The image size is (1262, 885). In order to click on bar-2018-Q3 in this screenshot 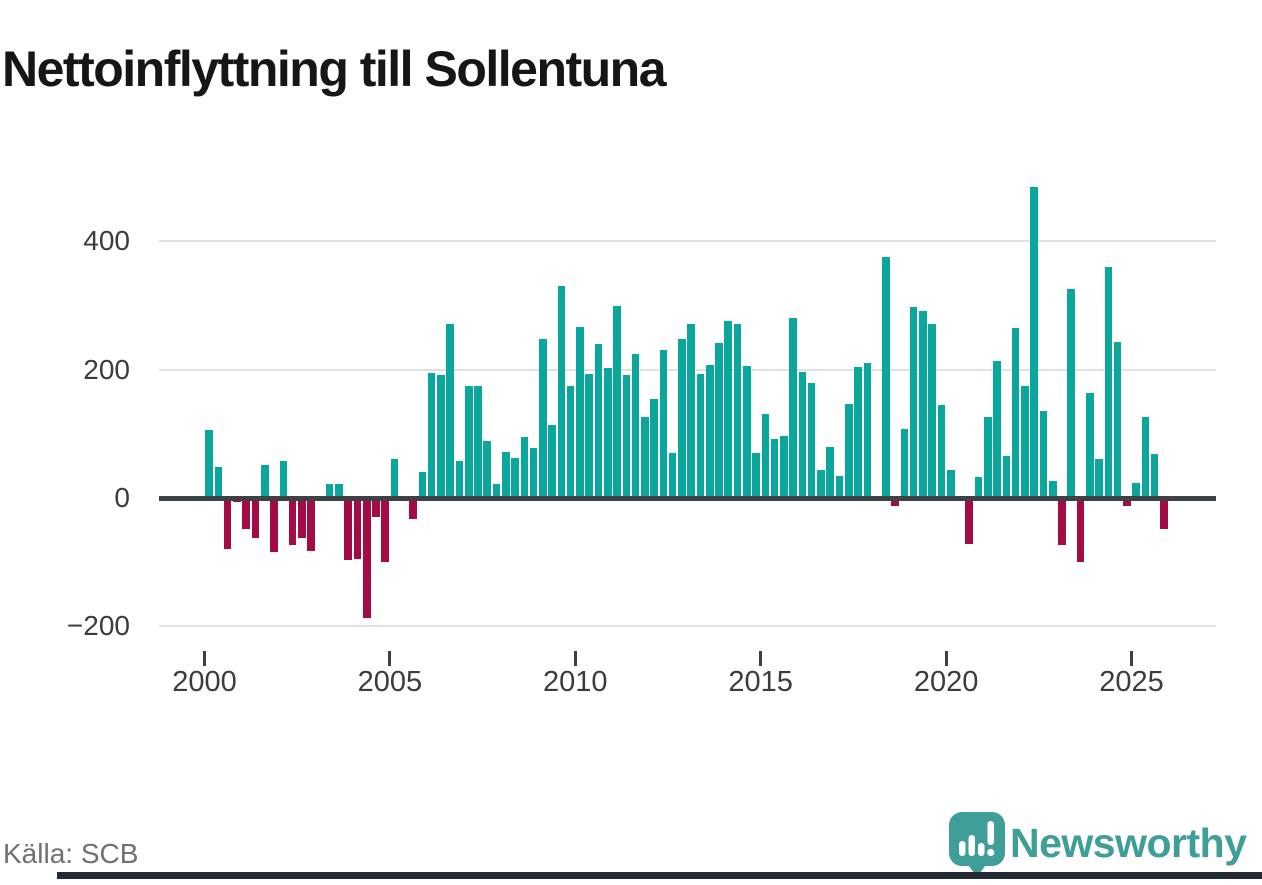, I will do `click(895, 502)`.